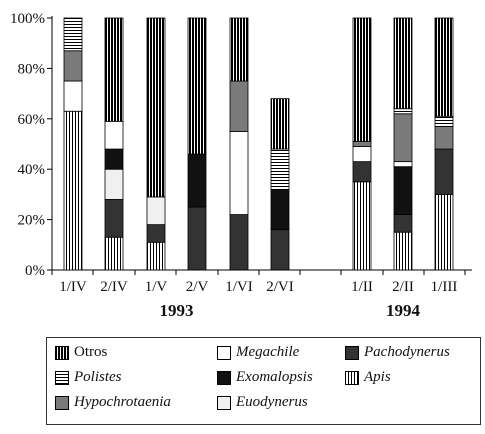  I want to click on legend-item-megachile: Megachile, so click(258, 352).